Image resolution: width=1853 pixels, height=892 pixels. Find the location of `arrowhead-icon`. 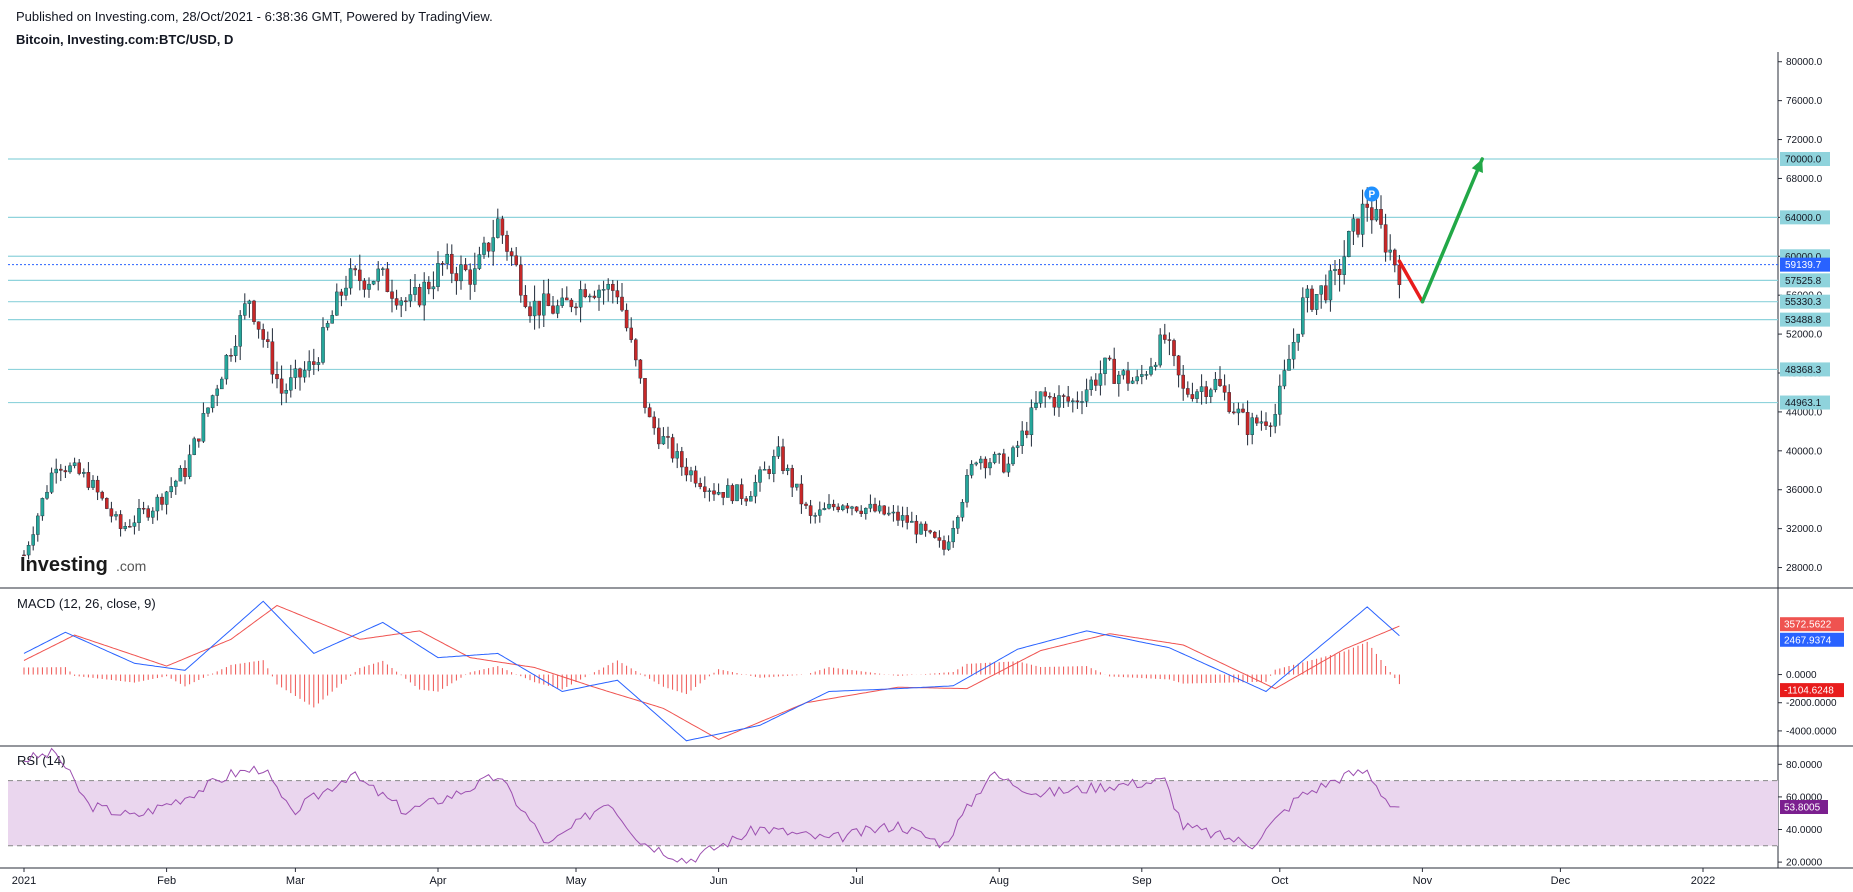

arrowhead-icon is located at coordinates (1477, 166).